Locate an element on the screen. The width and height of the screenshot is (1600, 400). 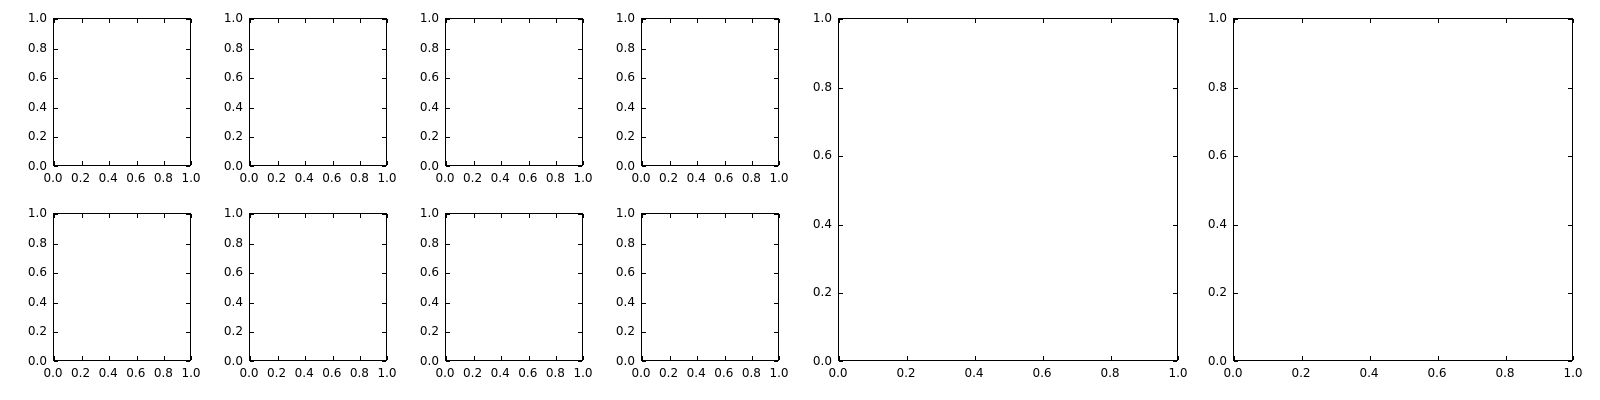
y-tick-label: 0.6 is located at coordinates (233, 272).